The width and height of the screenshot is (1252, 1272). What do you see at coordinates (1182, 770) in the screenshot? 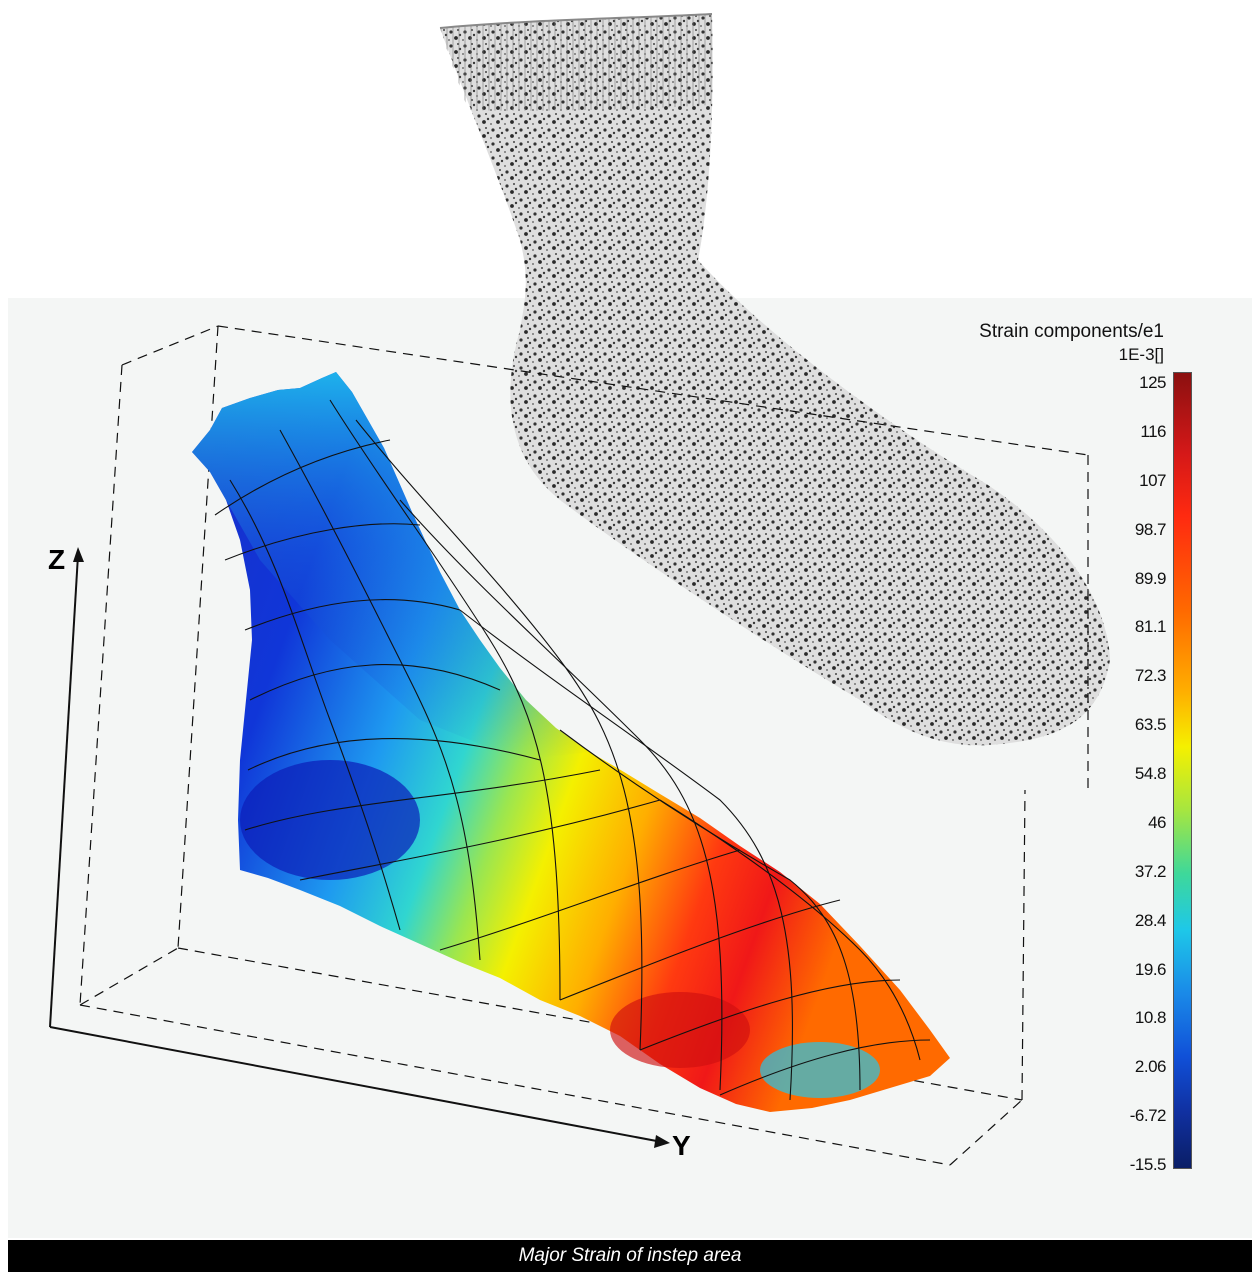
I see `colorbar` at bounding box center [1182, 770].